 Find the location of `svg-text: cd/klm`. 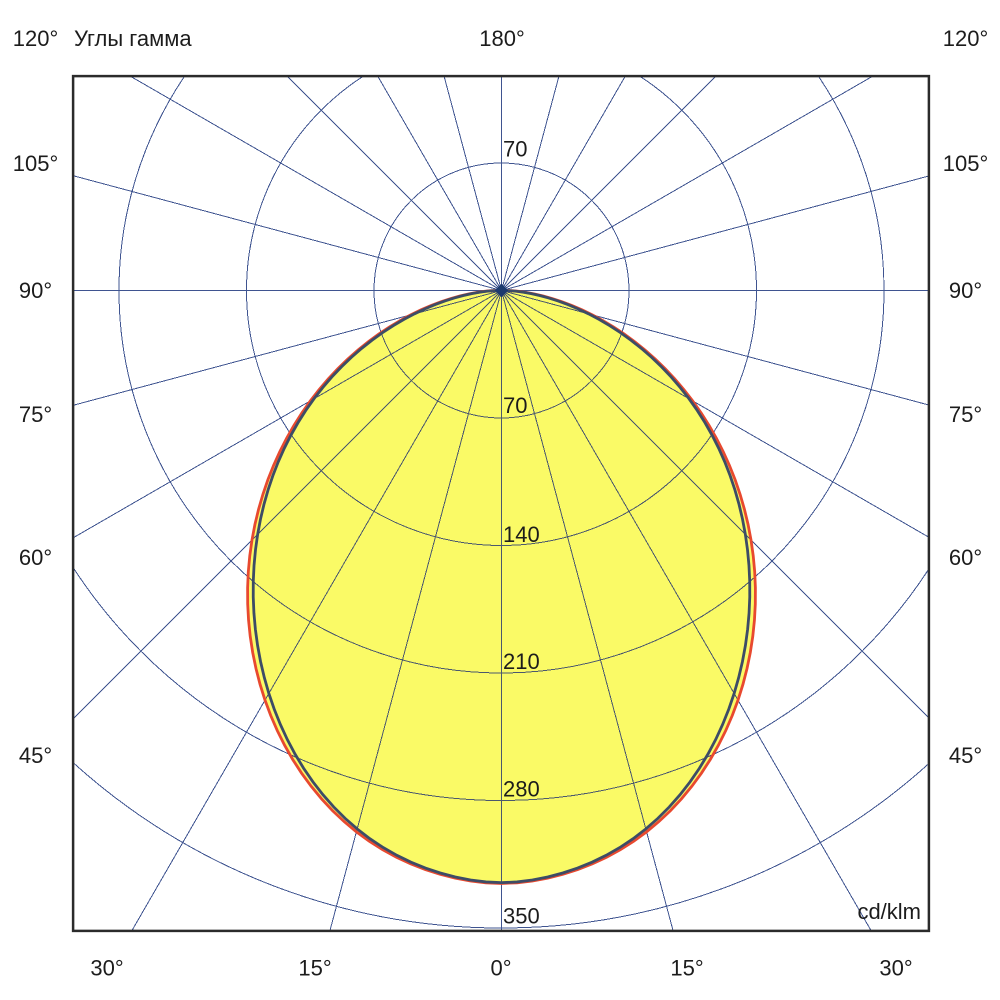

svg-text: cd/klm is located at coordinates (889, 911).